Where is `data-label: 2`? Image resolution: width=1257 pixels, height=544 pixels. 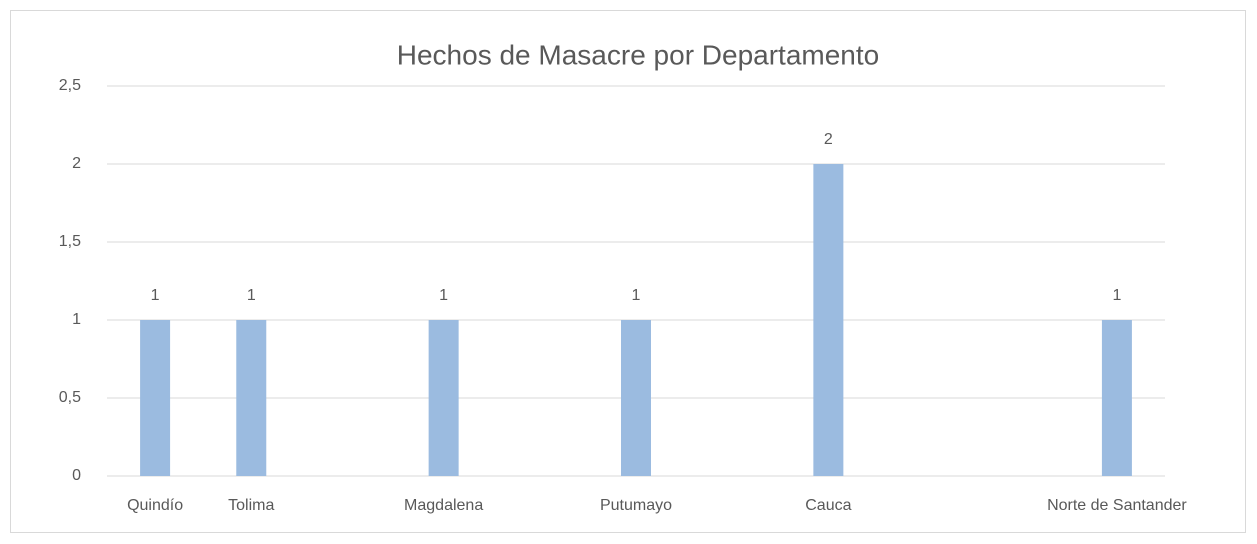 data-label: 2 is located at coordinates (828, 139).